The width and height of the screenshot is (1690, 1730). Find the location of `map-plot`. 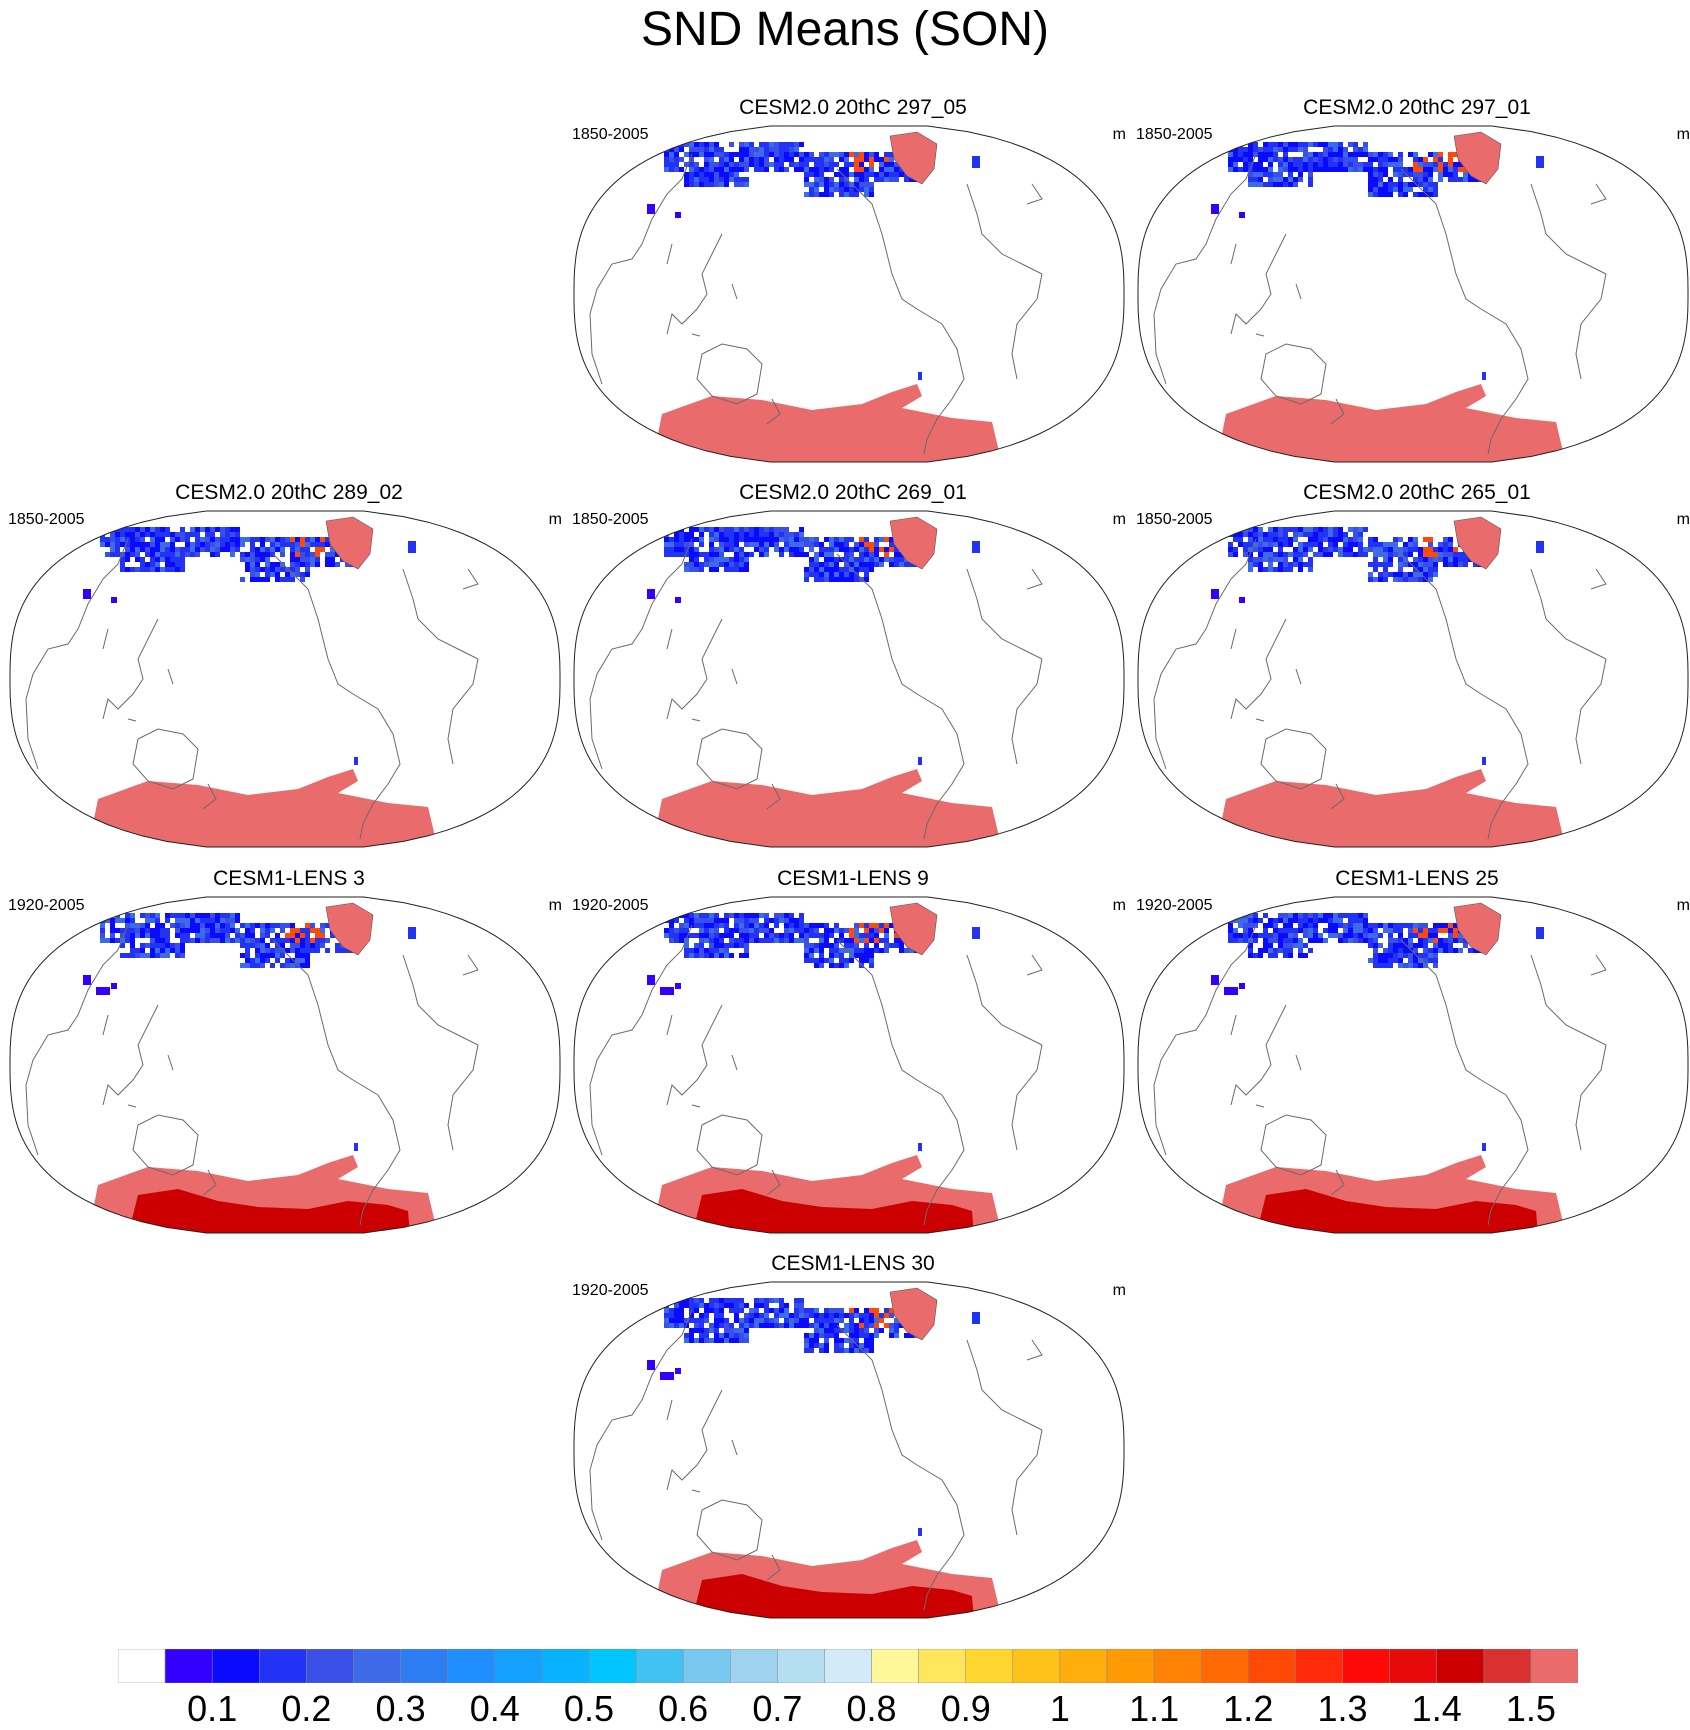

map-plot is located at coordinates (849, 294).